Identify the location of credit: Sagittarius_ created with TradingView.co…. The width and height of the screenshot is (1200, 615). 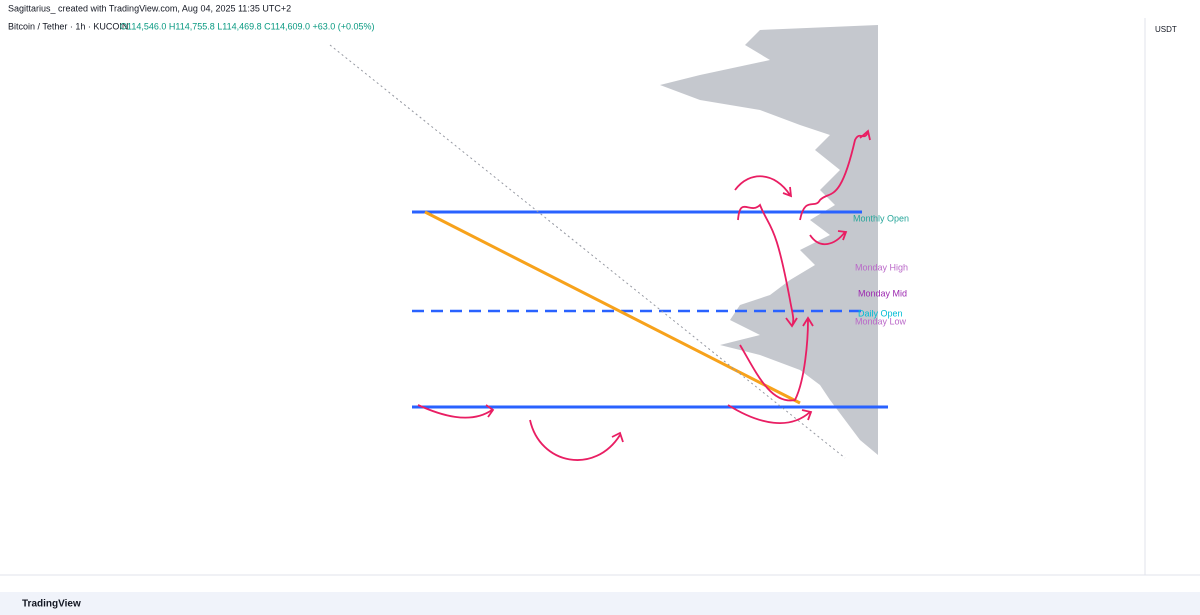
(149, 8).